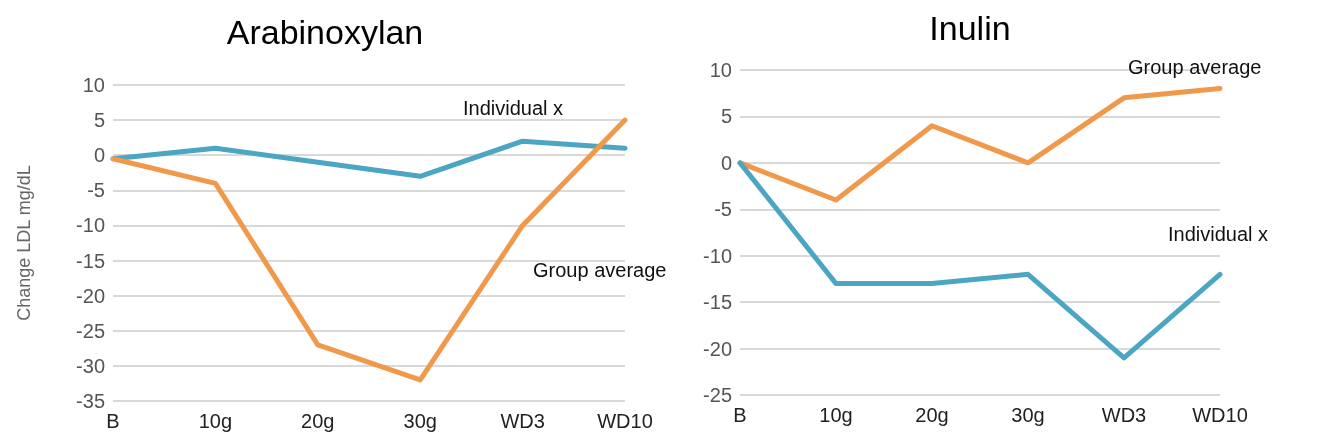  I want to click on y-tick-label: -35, so click(90, 401).